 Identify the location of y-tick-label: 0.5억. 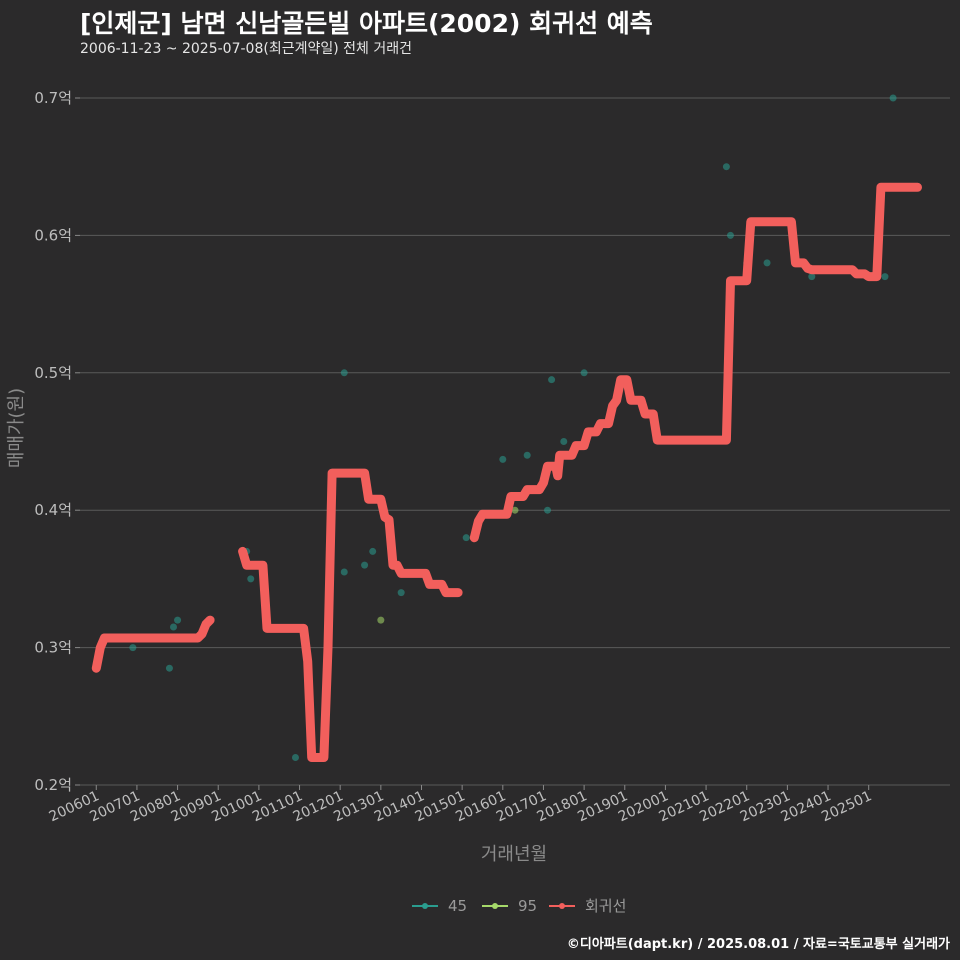
(53, 373).